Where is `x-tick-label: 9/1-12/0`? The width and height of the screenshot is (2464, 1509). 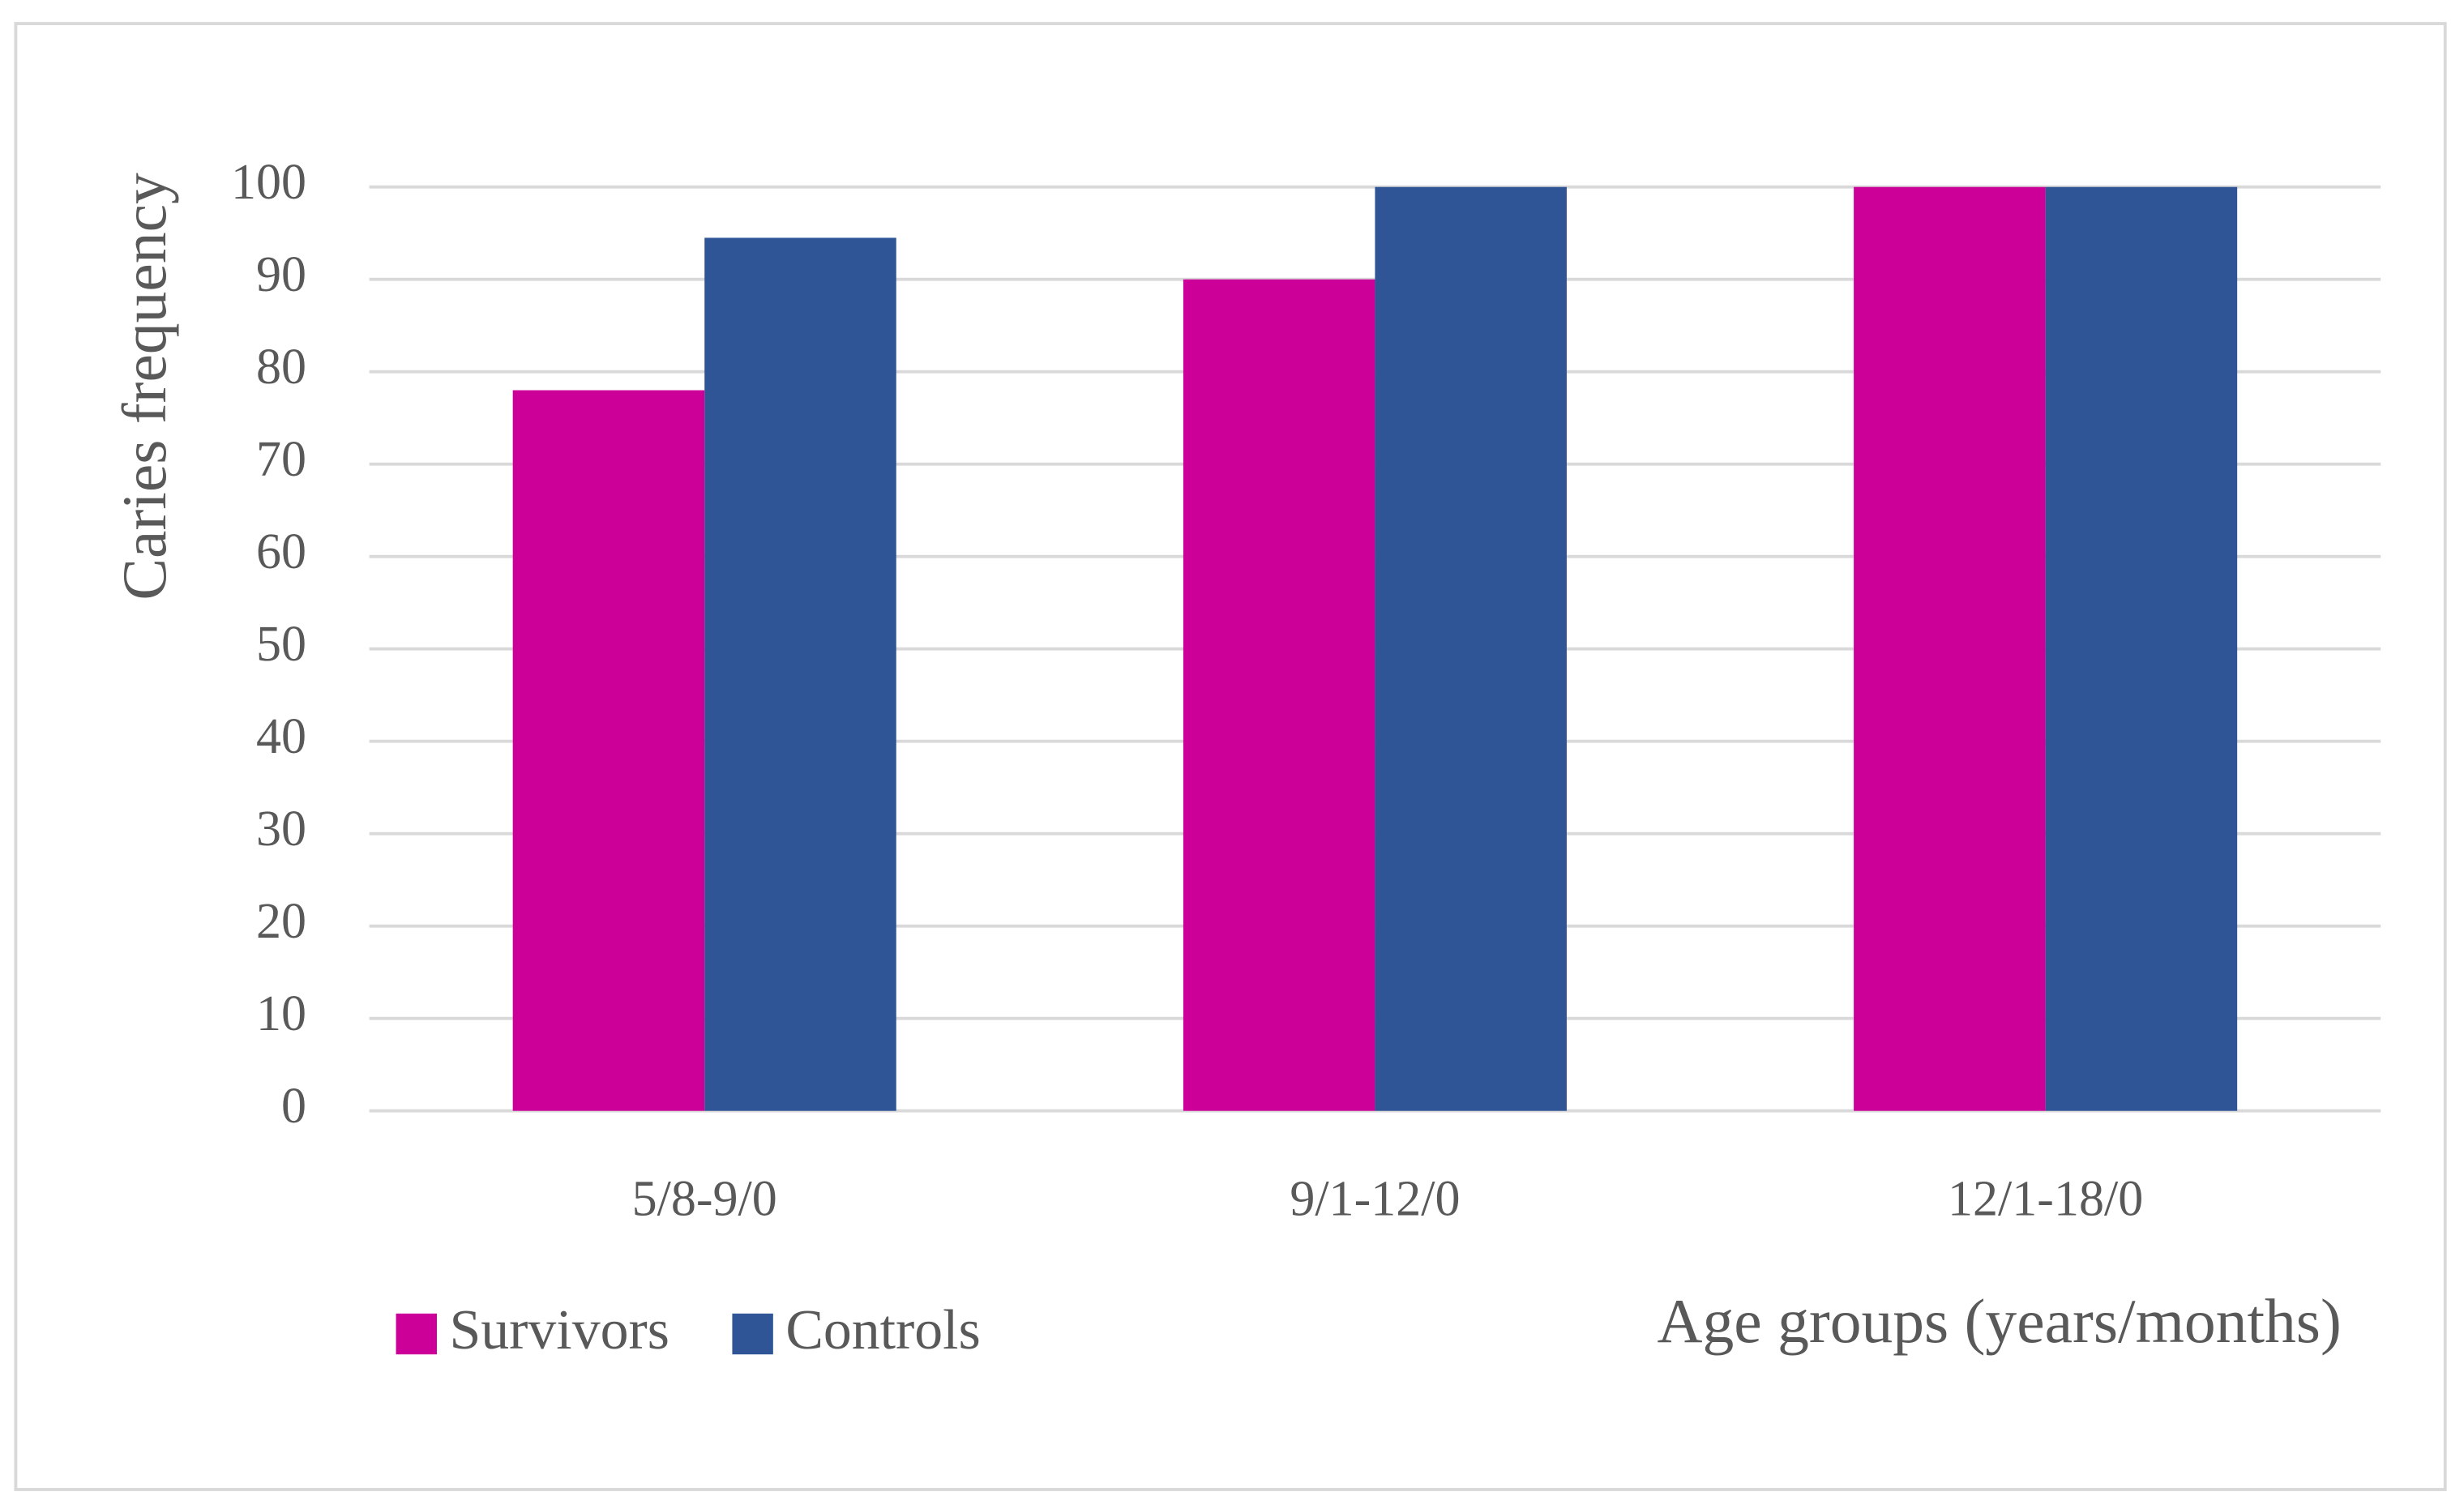 x-tick-label: 9/1-12/0 is located at coordinates (1375, 1198).